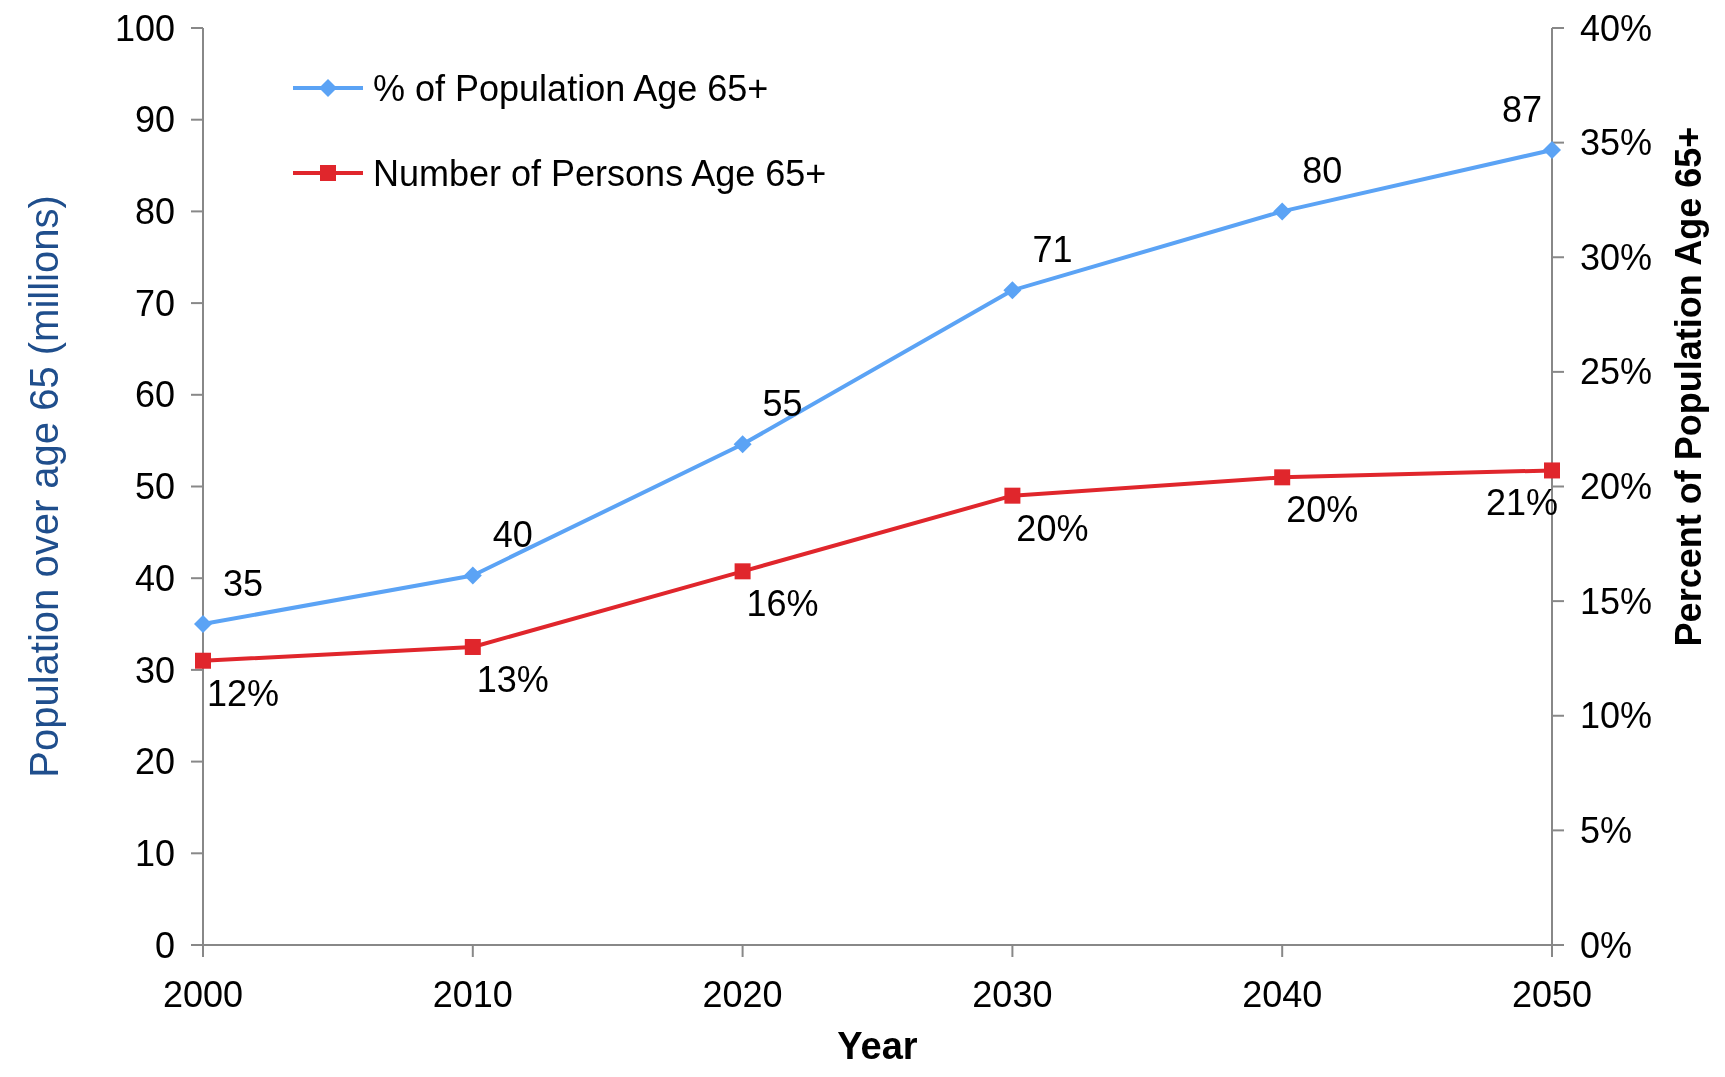 The height and width of the screenshot is (1077, 1725). What do you see at coordinates (1616, 257) in the screenshot?
I see `y2-tick-label: 30%` at bounding box center [1616, 257].